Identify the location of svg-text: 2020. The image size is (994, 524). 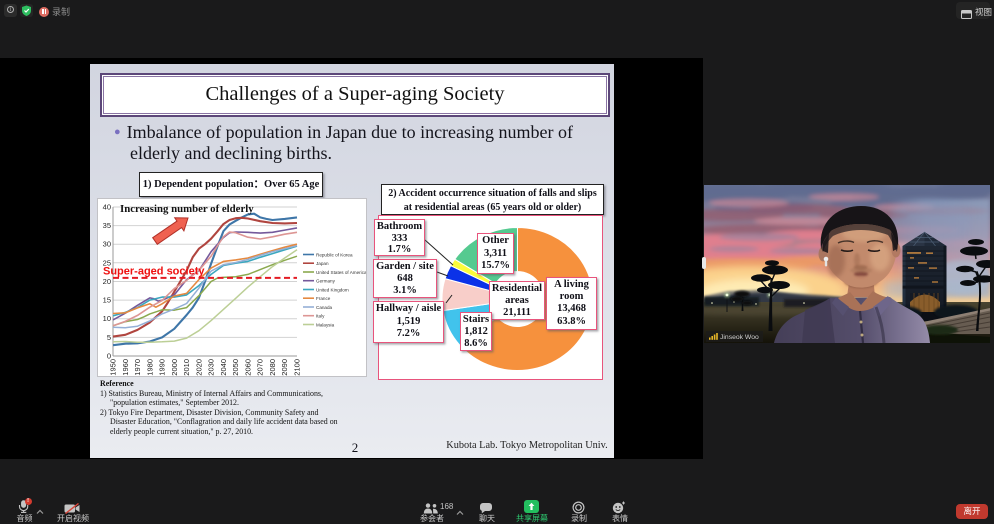
(198, 367).